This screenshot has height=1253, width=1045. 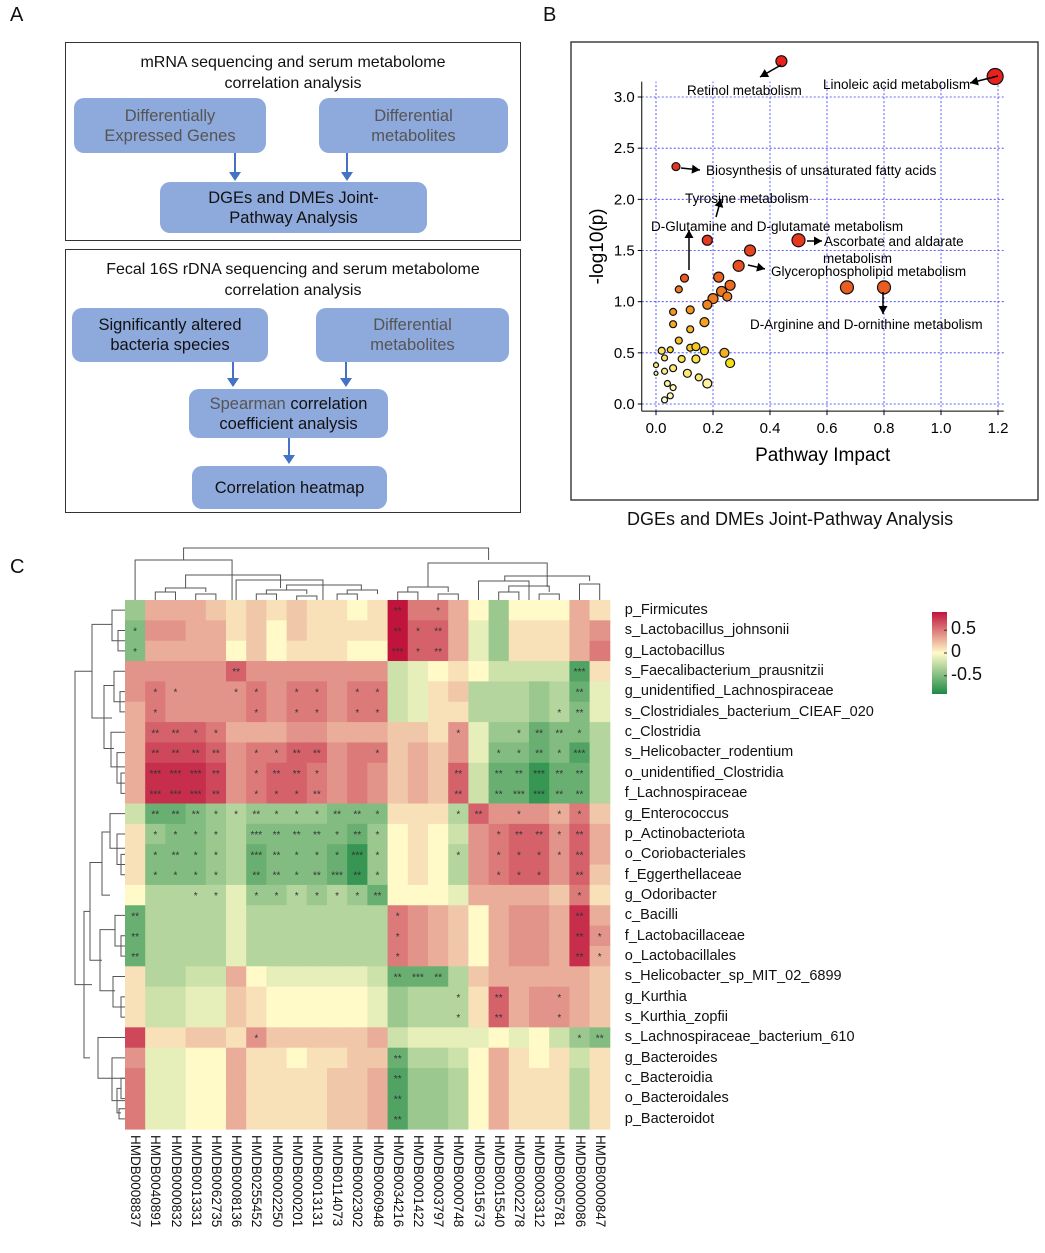 I want to click on legend-colorbar, so click(x=939, y=653).